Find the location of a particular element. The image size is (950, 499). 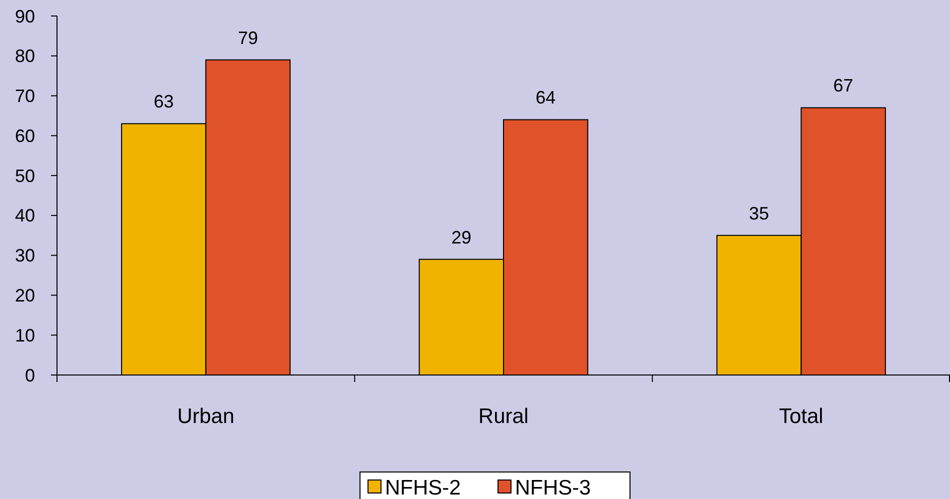

data-label: 67 is located at coordinates (843, 86).